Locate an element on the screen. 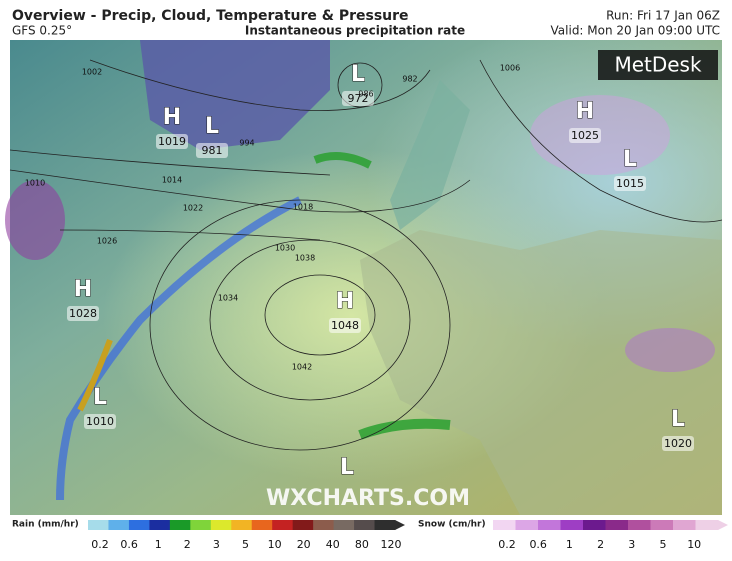  isobar-label: 1018 is located at coordinates (303, 207).